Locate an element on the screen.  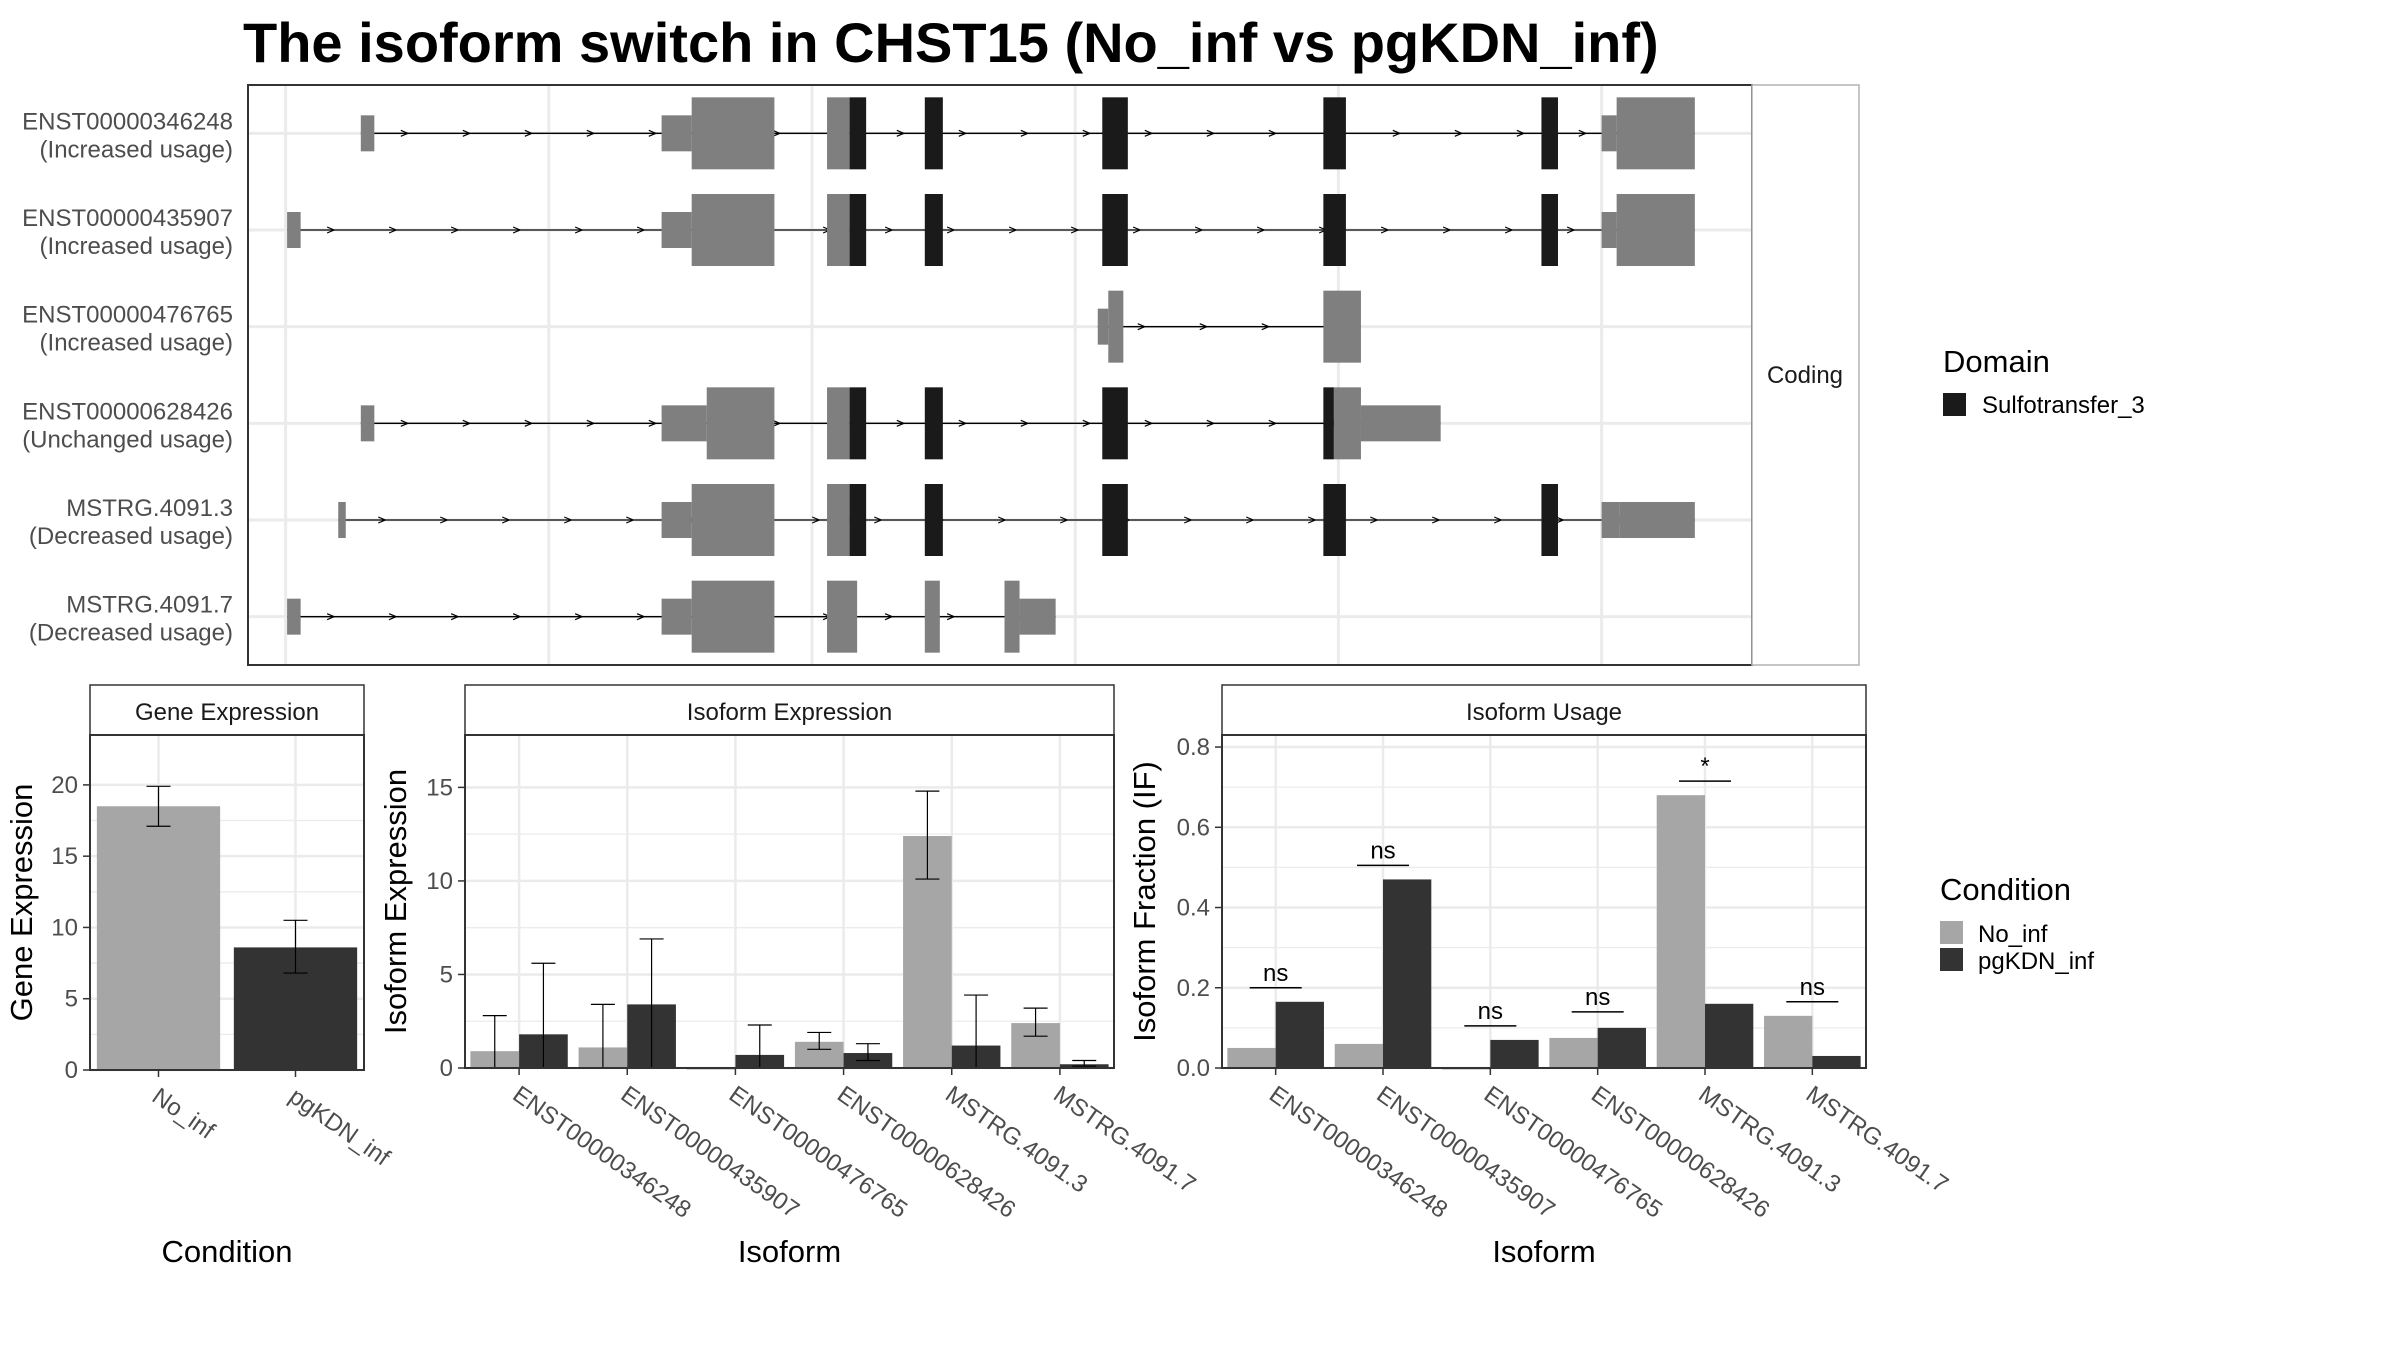
legend-label: Sulfotransfer_3 is located at coordinates (2063, 405).